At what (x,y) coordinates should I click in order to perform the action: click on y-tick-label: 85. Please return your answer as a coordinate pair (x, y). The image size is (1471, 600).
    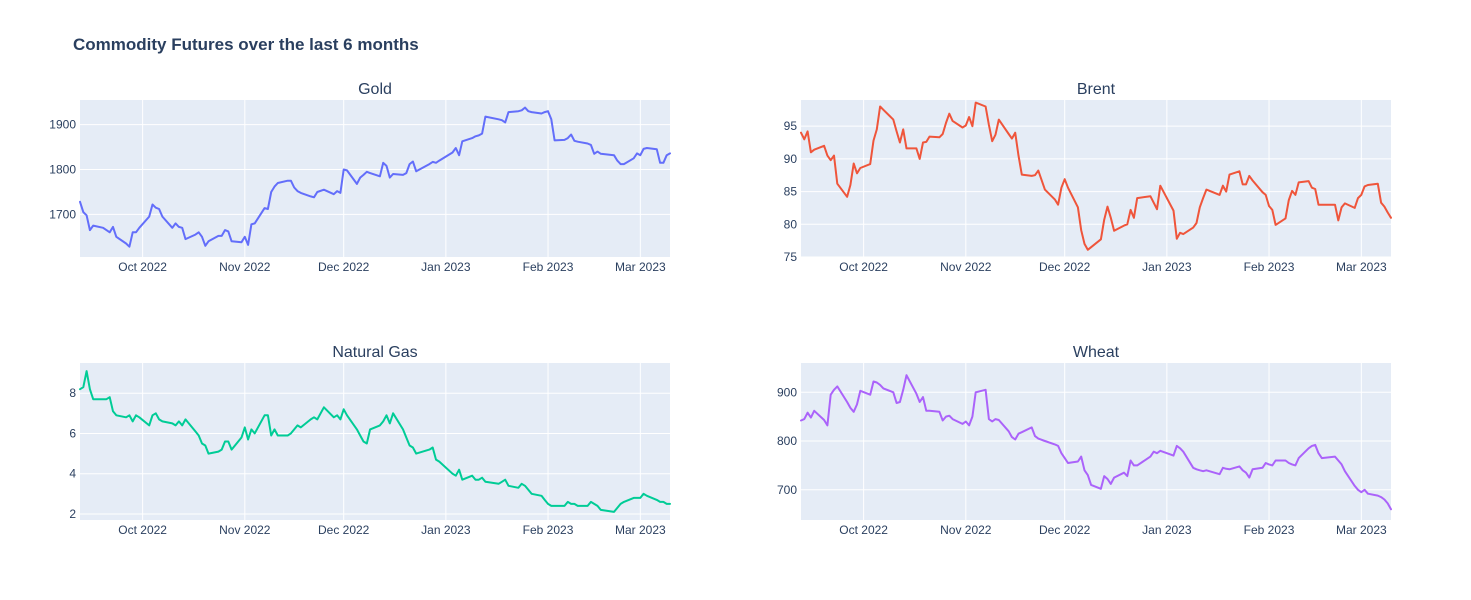
    Looking at the image, I should click on (791, 192).